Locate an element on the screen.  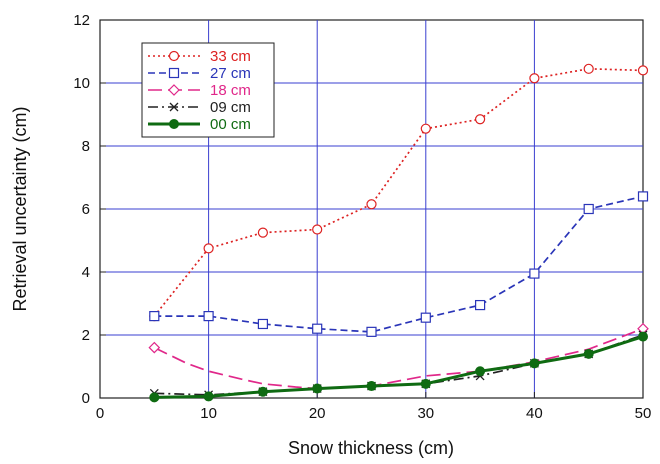
x-tick-label: 40 is located at coordinates (534, 413).